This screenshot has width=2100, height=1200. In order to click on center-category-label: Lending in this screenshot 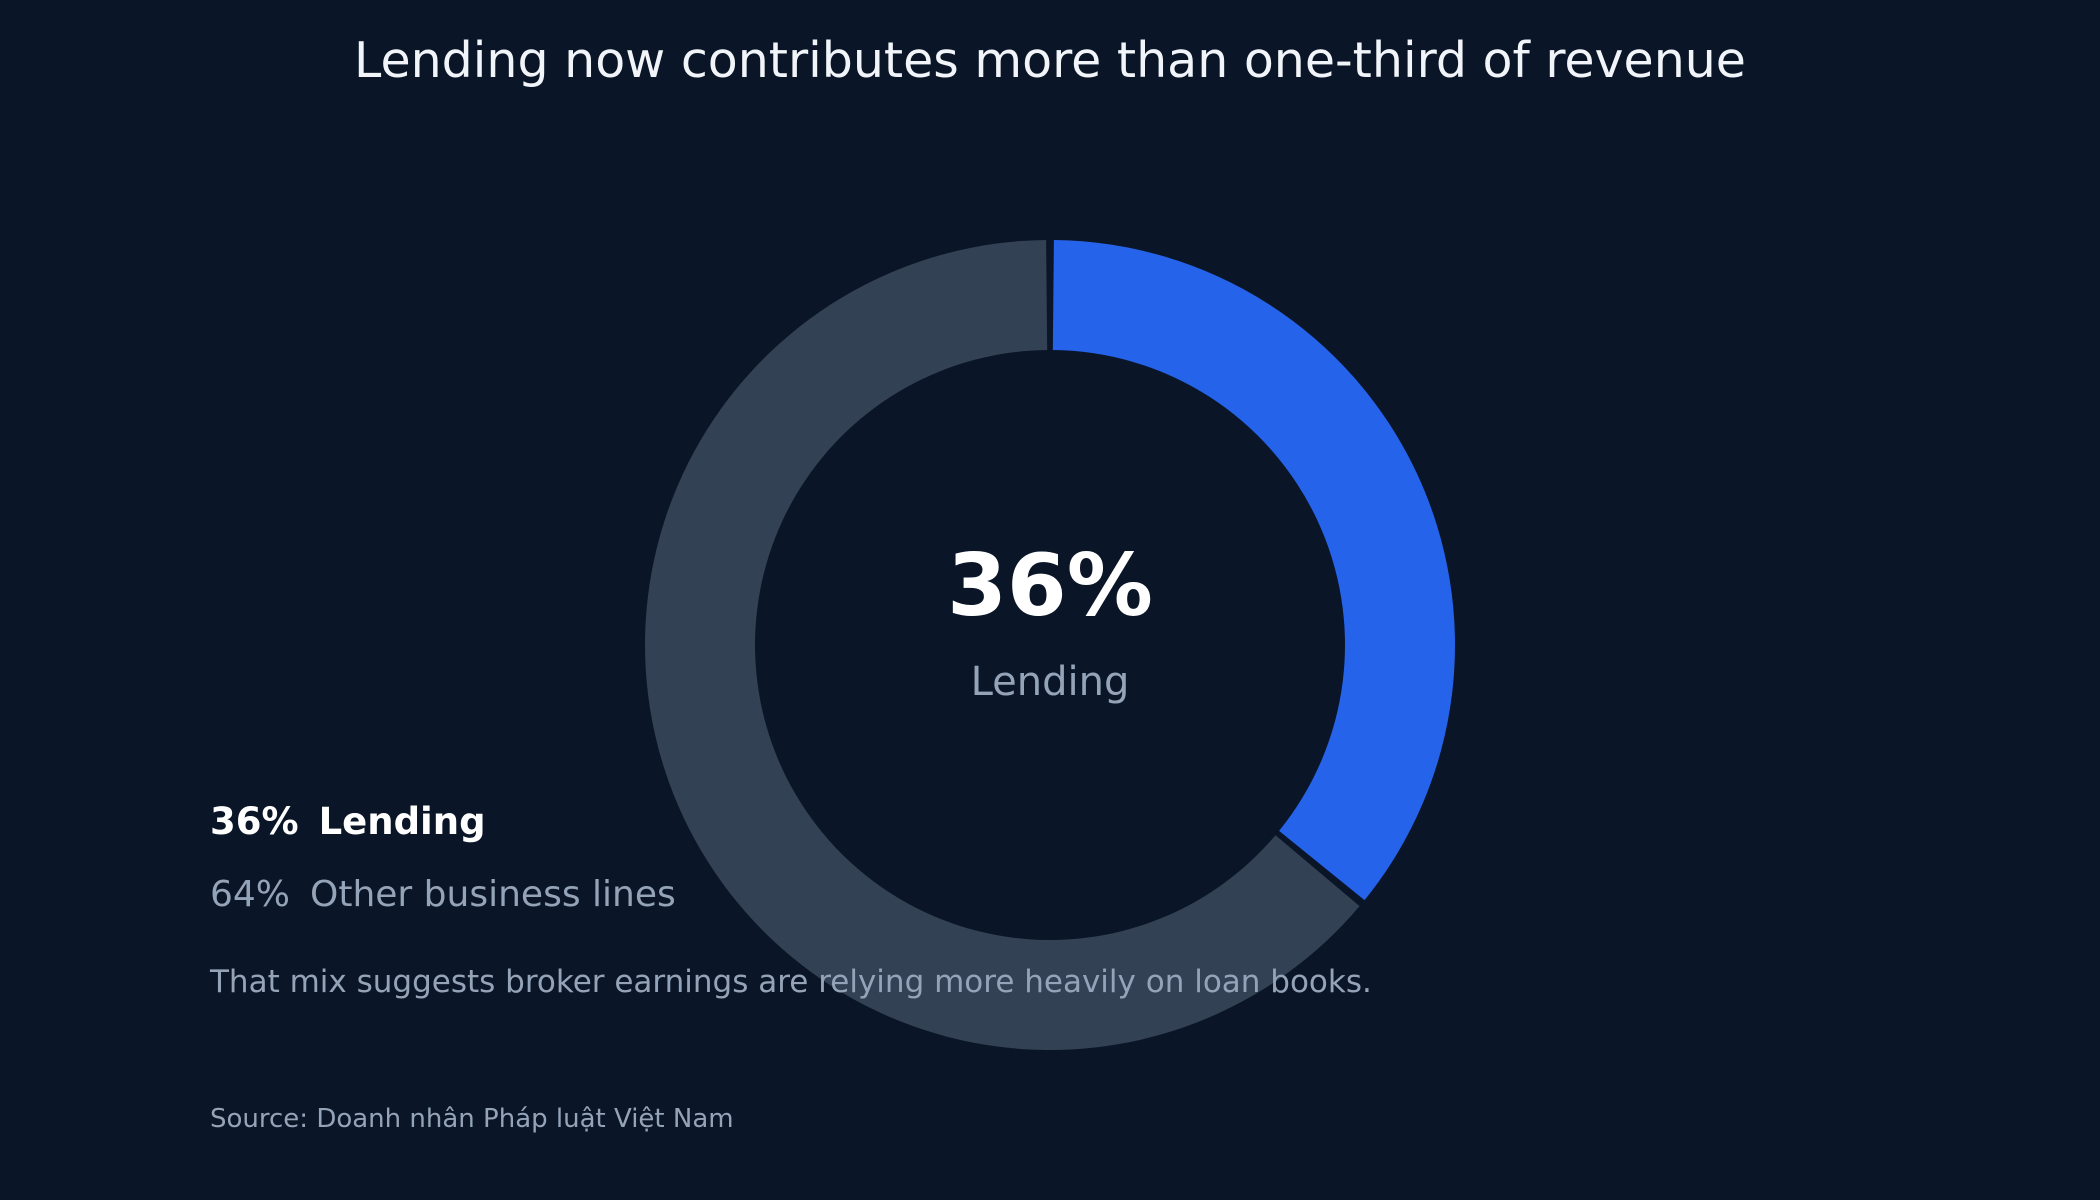, I will do `click(1050, 682)`.